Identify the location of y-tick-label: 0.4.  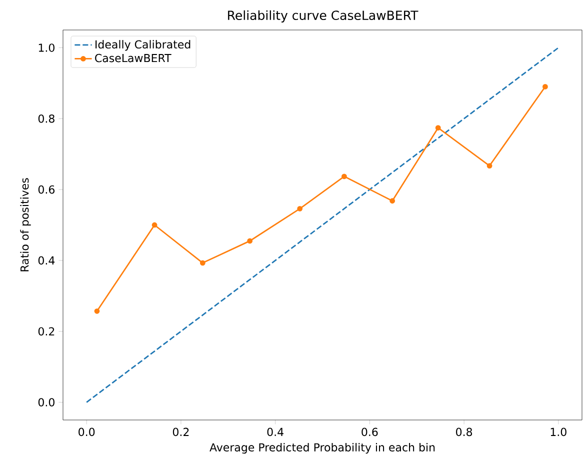
(46, 260).